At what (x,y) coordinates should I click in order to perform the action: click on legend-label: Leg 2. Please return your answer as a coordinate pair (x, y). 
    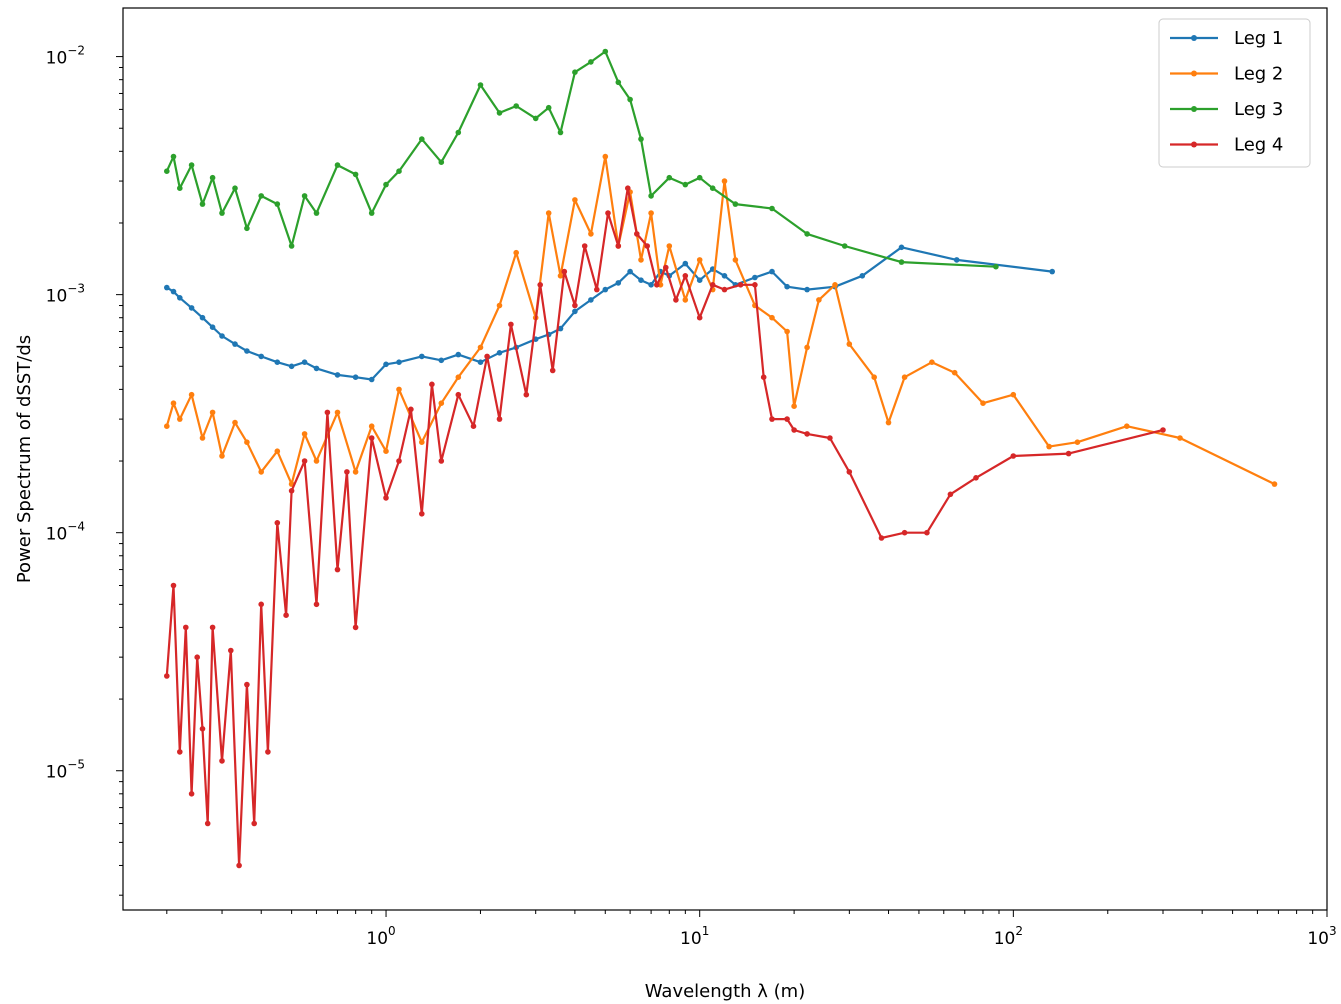
    Looking at the image, I should click on (1258, 74).